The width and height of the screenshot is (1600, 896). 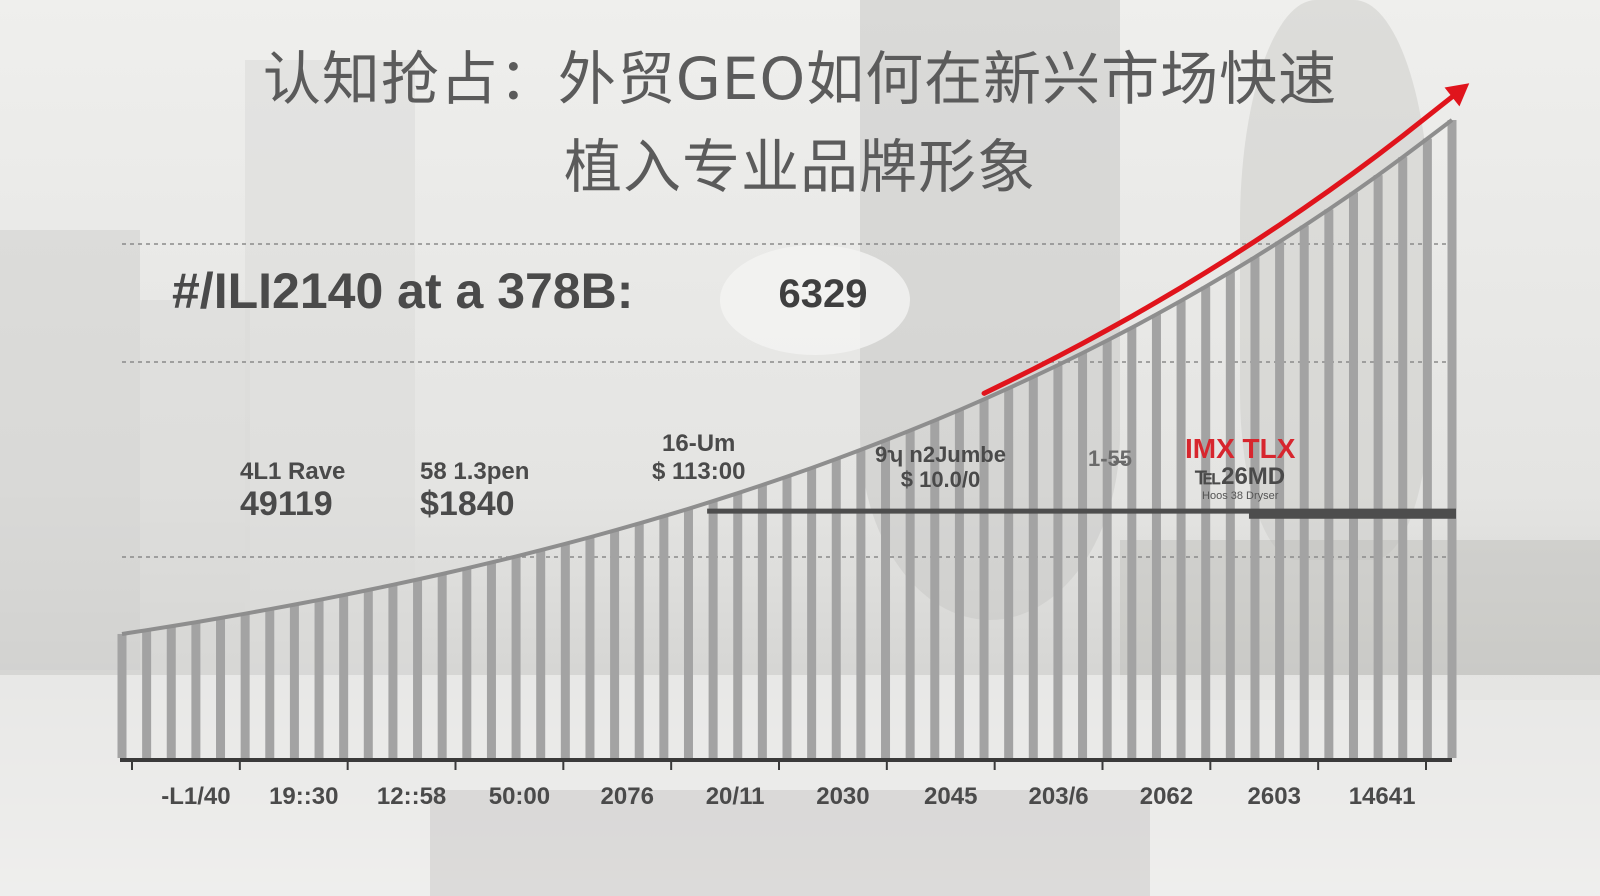 What do you see at coordinates (1360, 620) in the screenshot?
I see `background-desk` at bounding box center [1360, 620].